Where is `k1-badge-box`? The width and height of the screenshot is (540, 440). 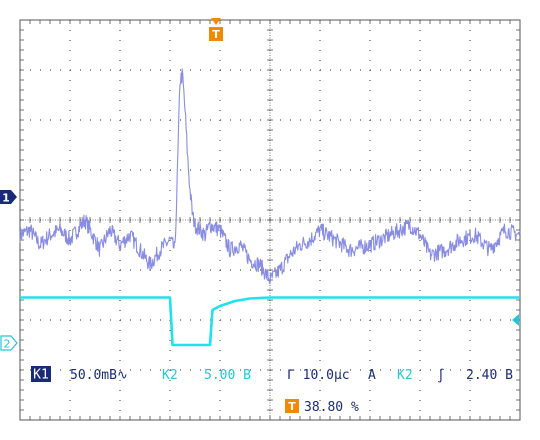
k1-badge-box is located at coordinates (41, 374).